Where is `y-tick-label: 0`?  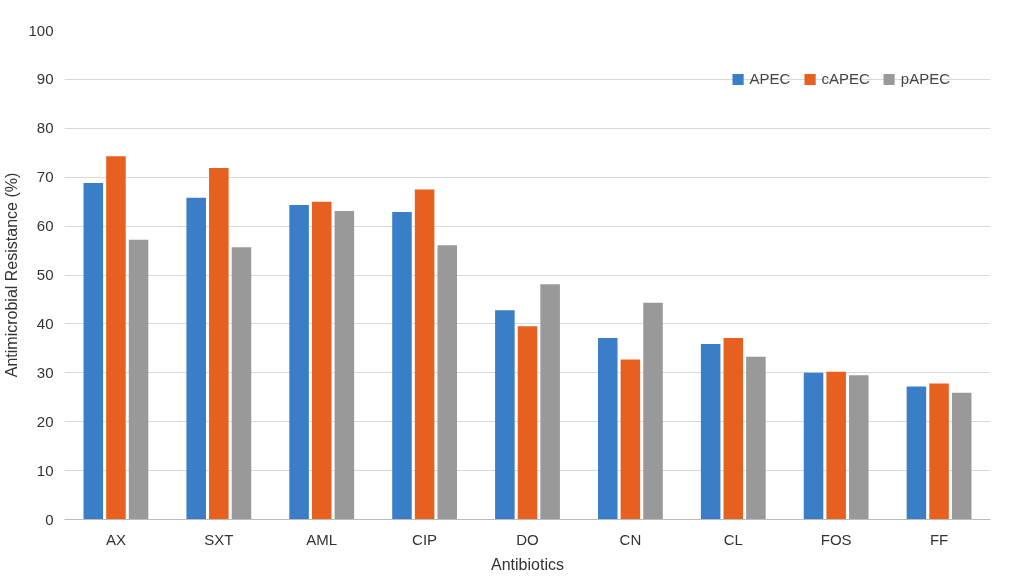 y-tick-label: 0 is located at coordinates (49, 519).